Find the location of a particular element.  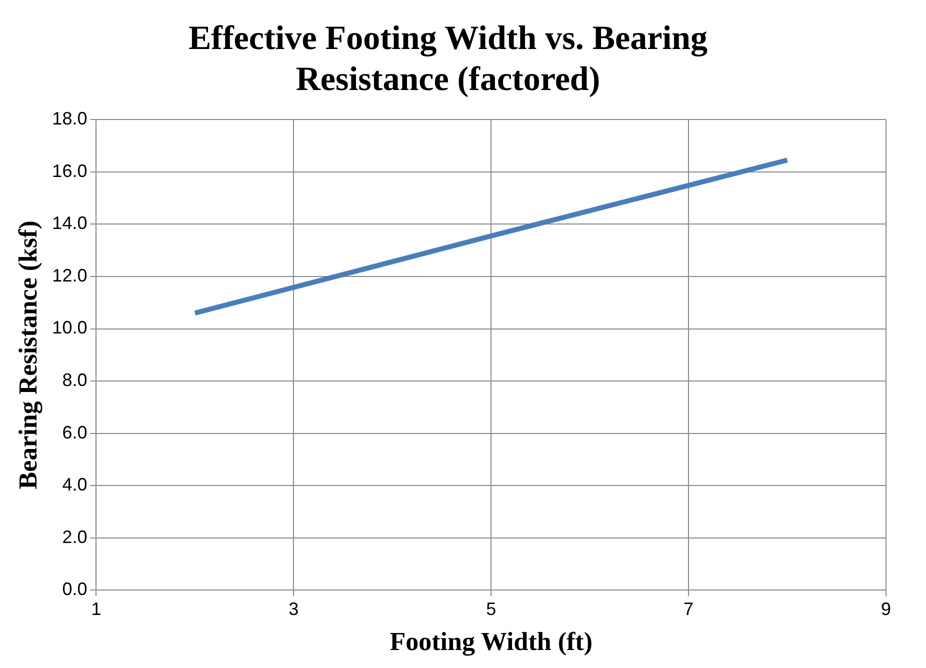

y-axis-title: Bearing Resistance (ksf) is located at coordinates (27, 355).